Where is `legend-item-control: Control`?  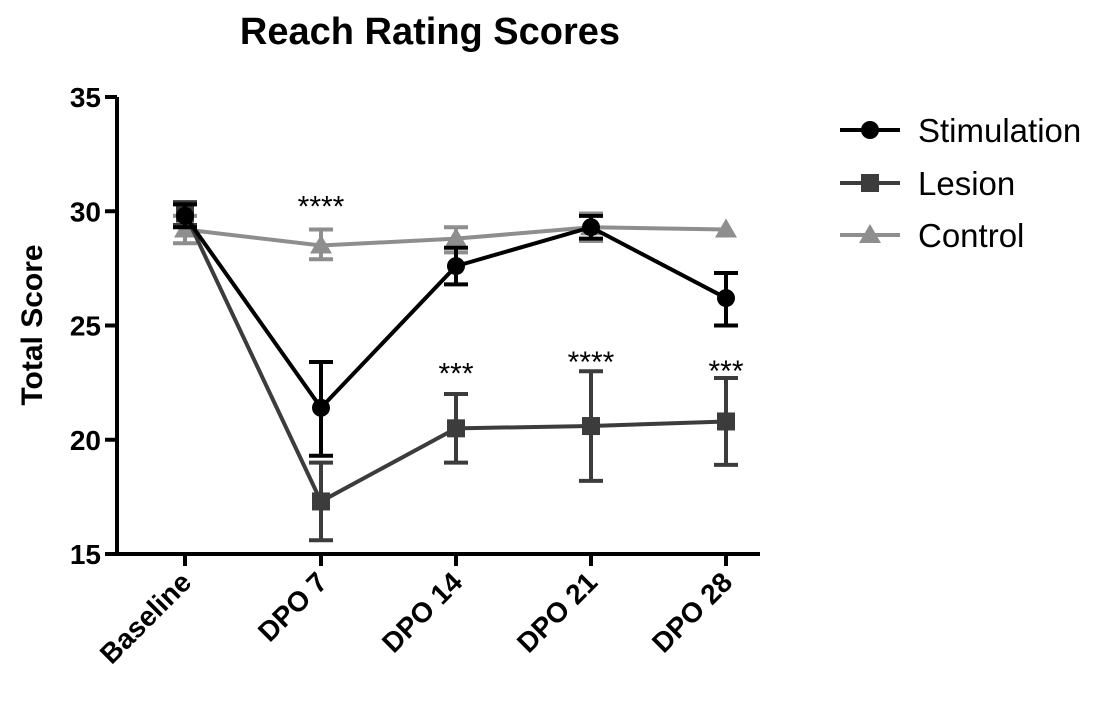
legend-item-control: Control is located at coordinates (932, 235).